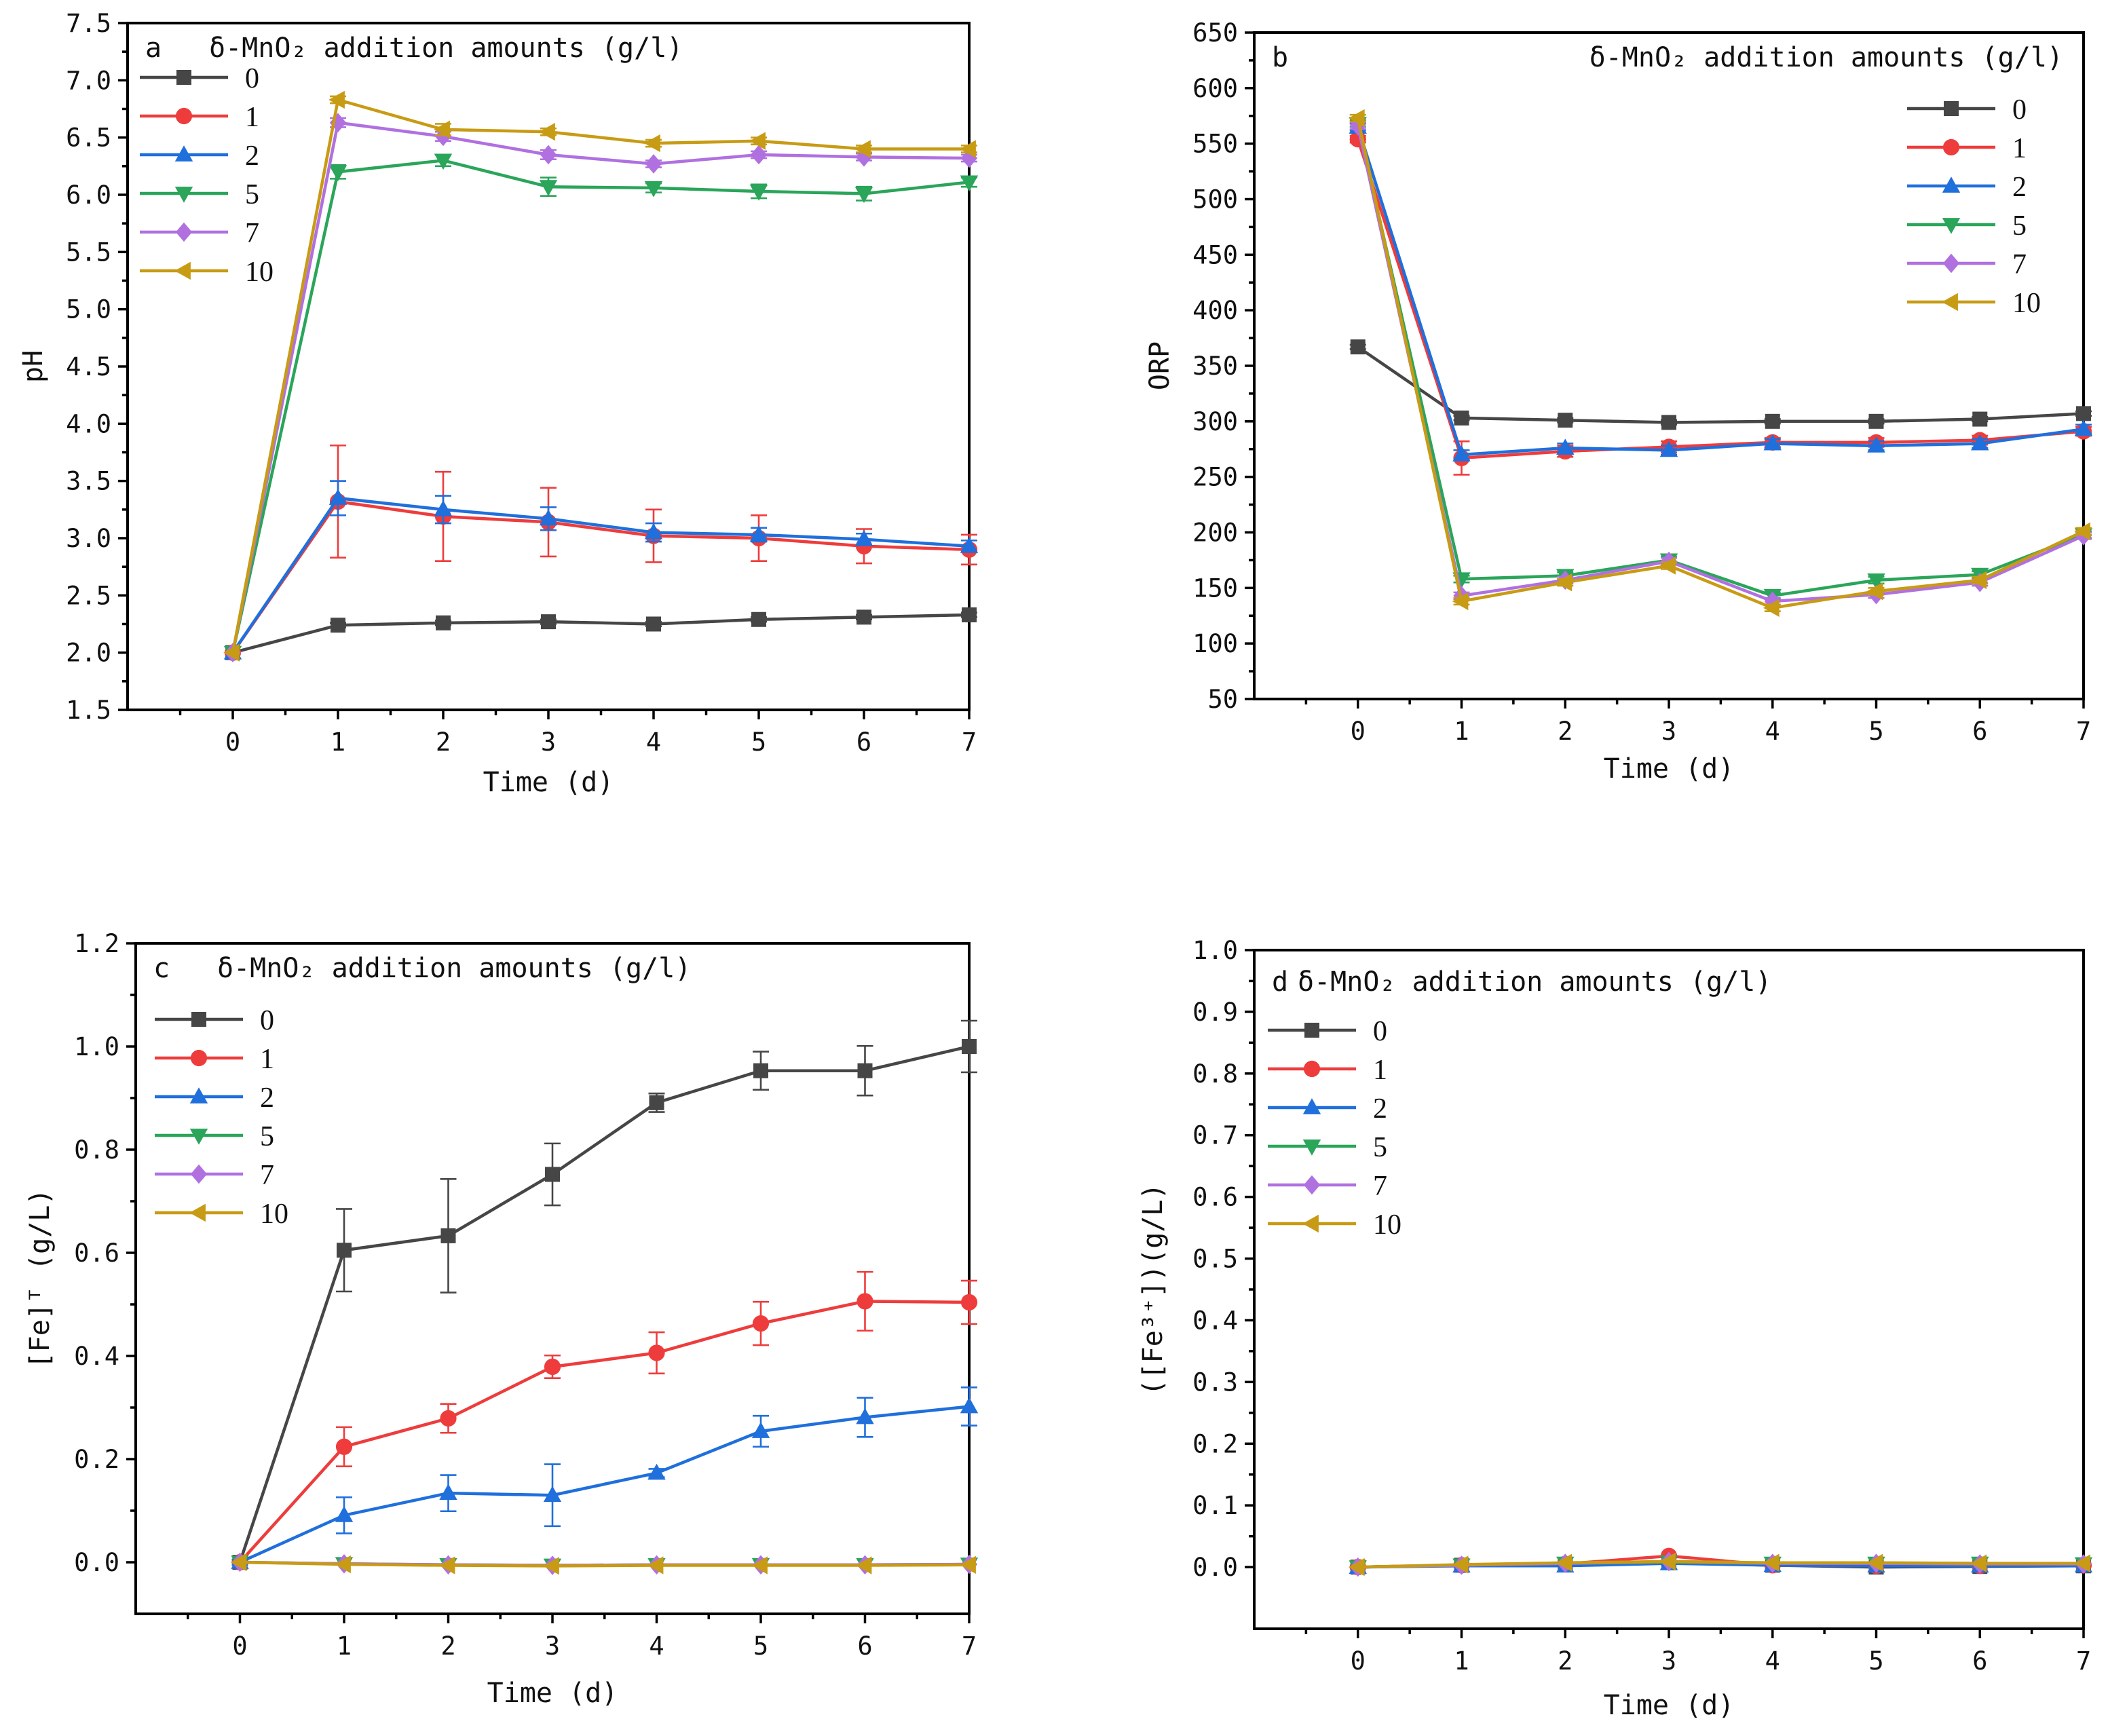 Image resolution: width=2108 pixels, height=1736 pixels. Describe the element at coordinates (1280, 982) in the screenshot. I see `panel-letter: d` at that location.